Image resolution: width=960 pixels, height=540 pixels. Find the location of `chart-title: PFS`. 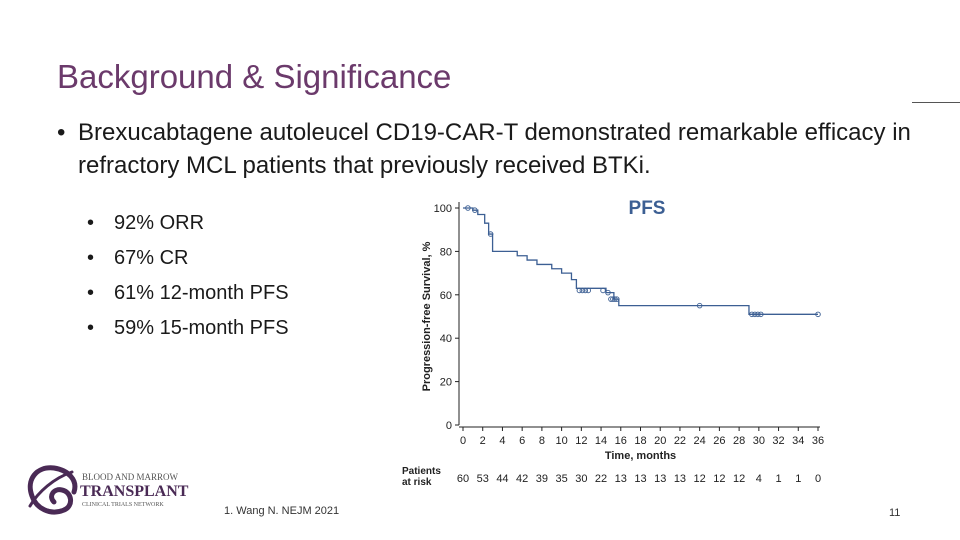

chart-title: PFS is located at coordinates (647, 208).